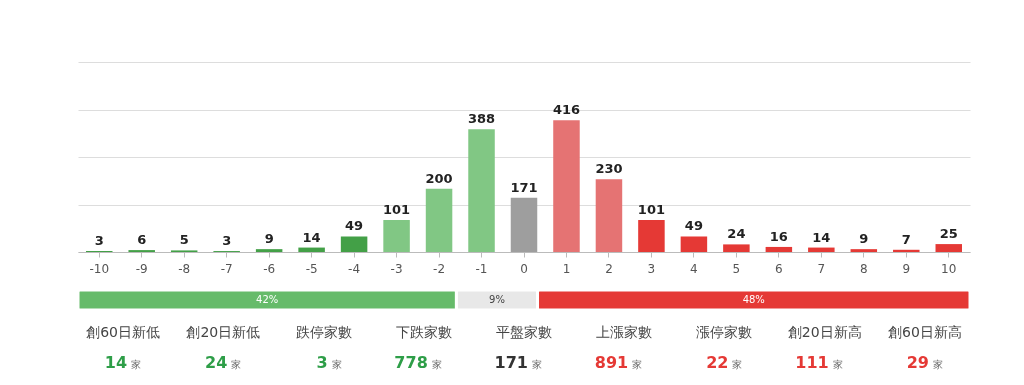  I want to click on data-label: 7, so click(906, 239).